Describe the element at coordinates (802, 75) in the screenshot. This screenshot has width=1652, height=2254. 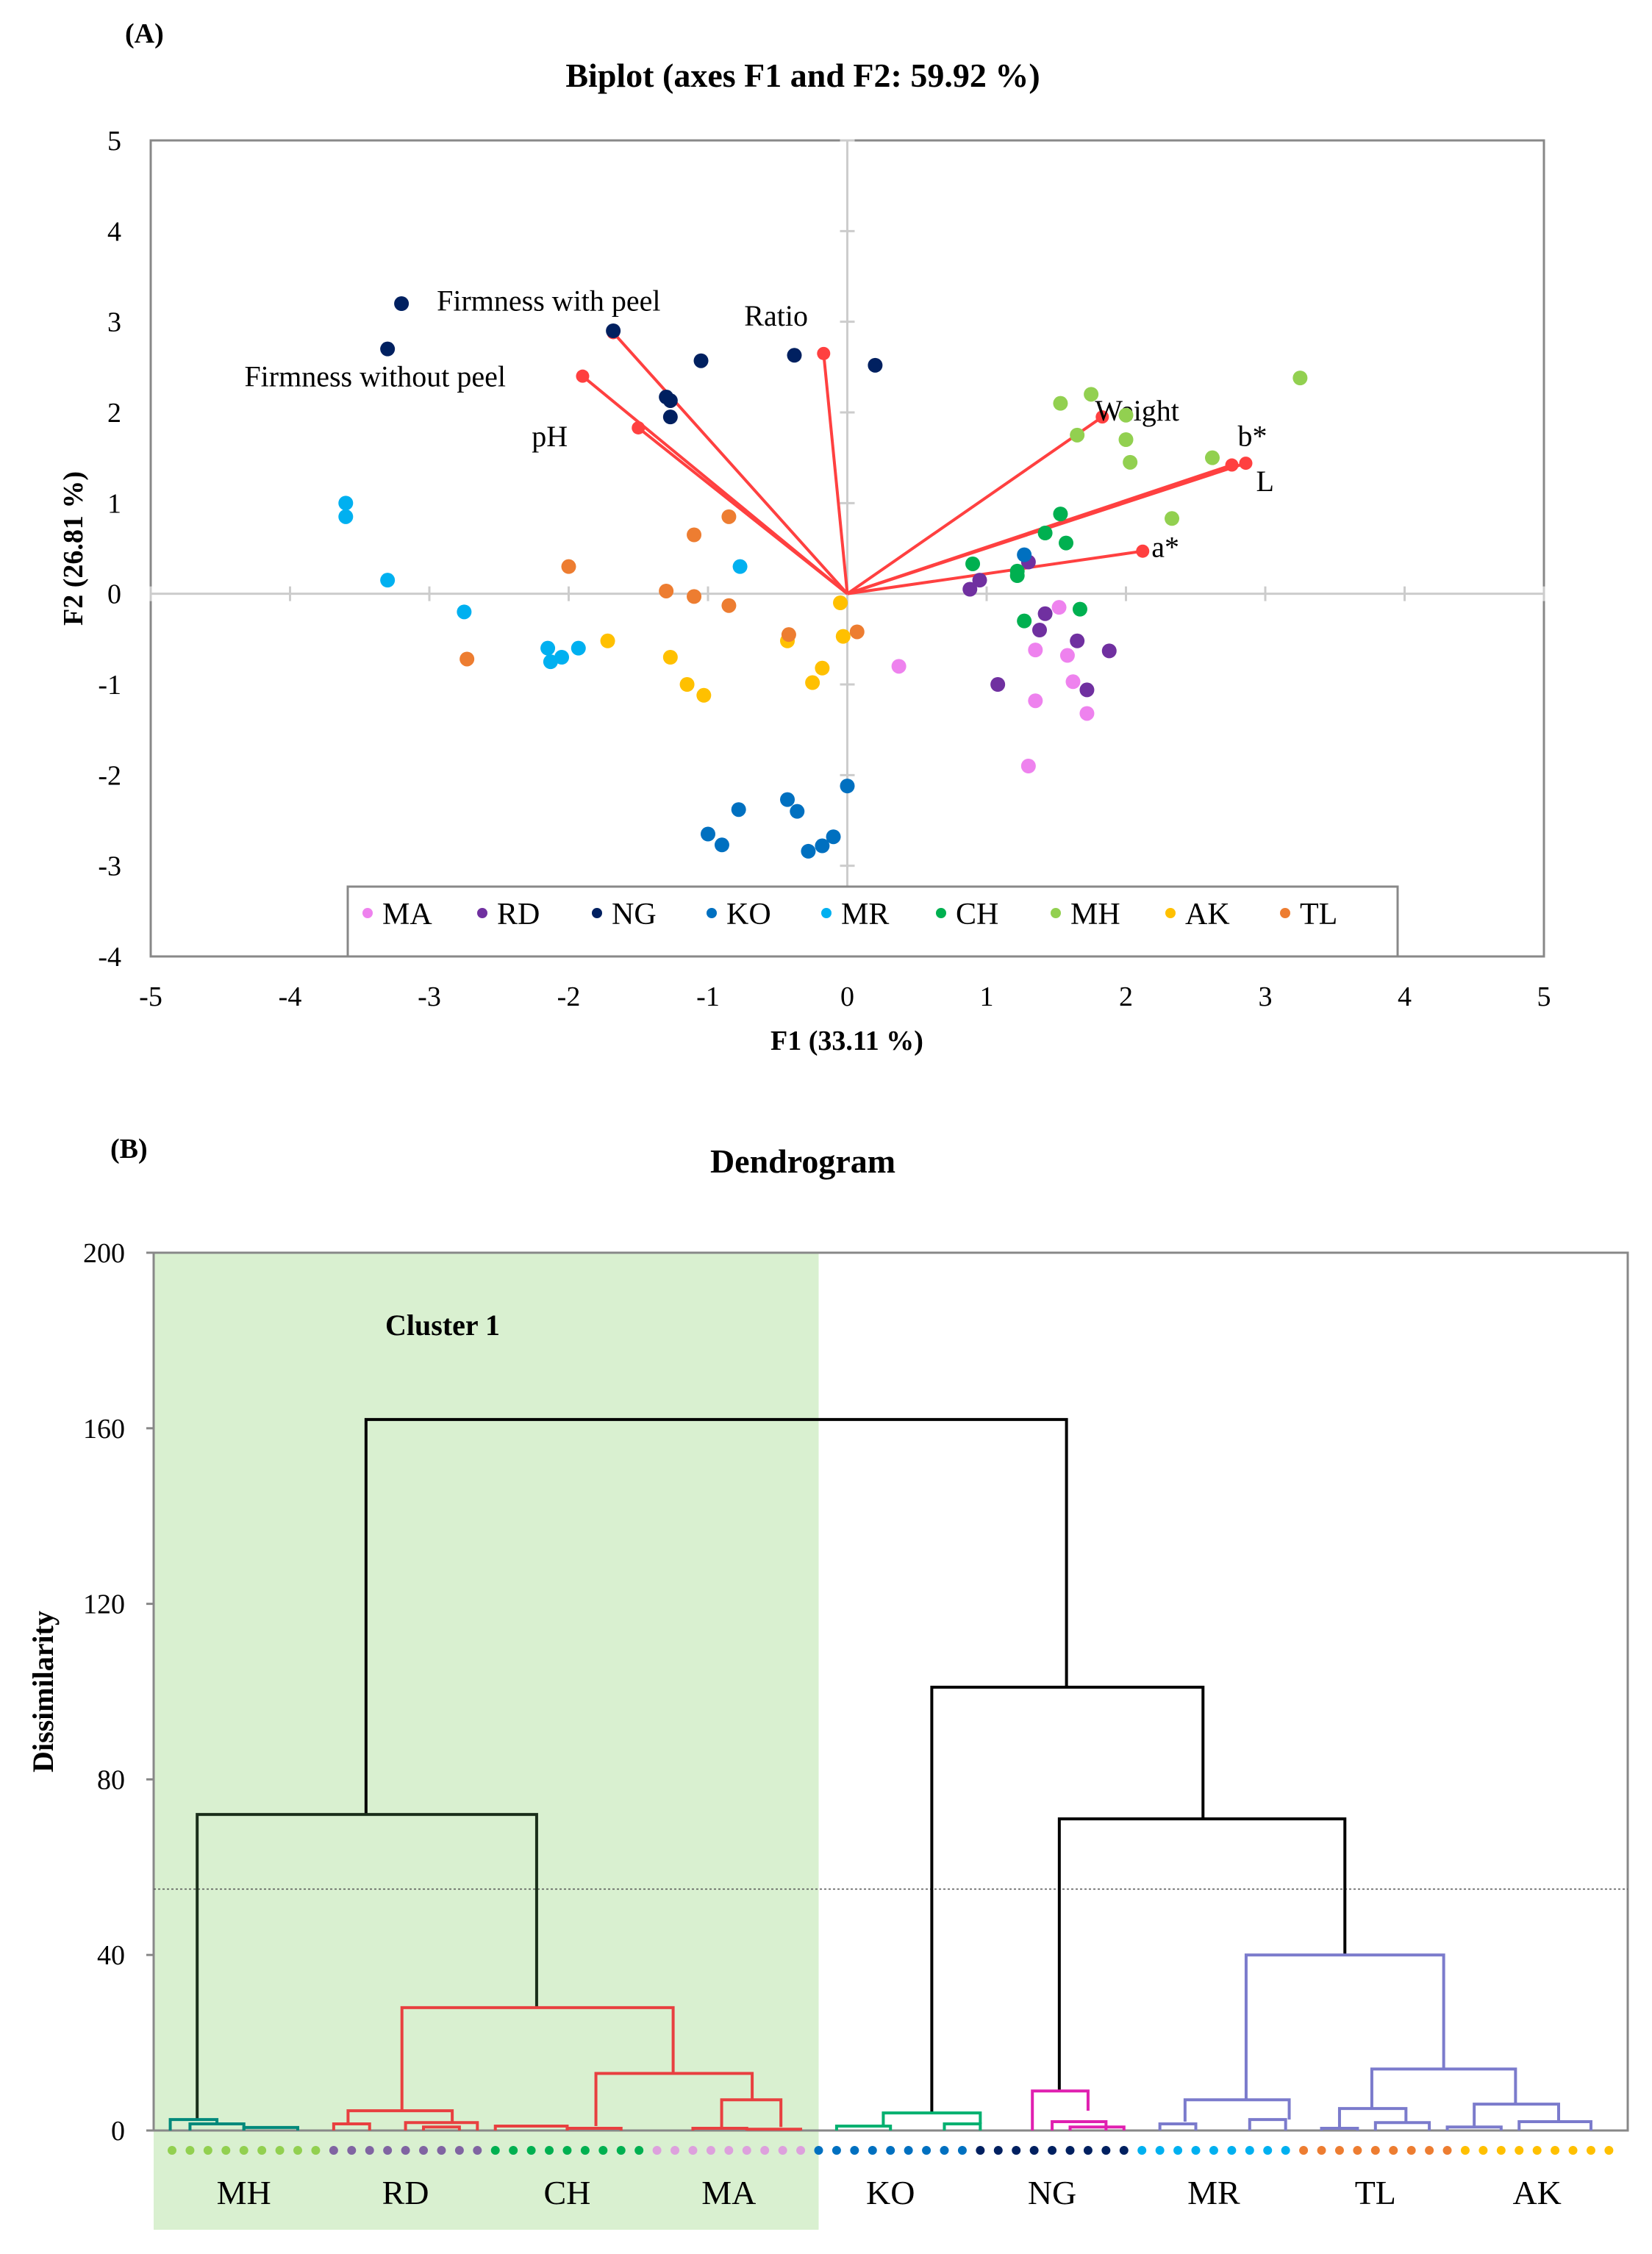
I see `biplot-title: Biplot (axes F1 and F2: 59.92 %)` at that location.